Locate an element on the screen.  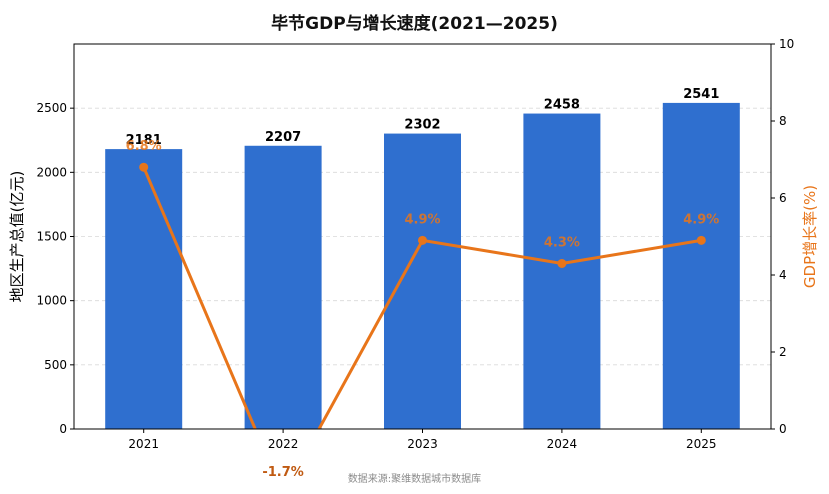
bar-value-label: 2181 is located at coordinates (144, 140).